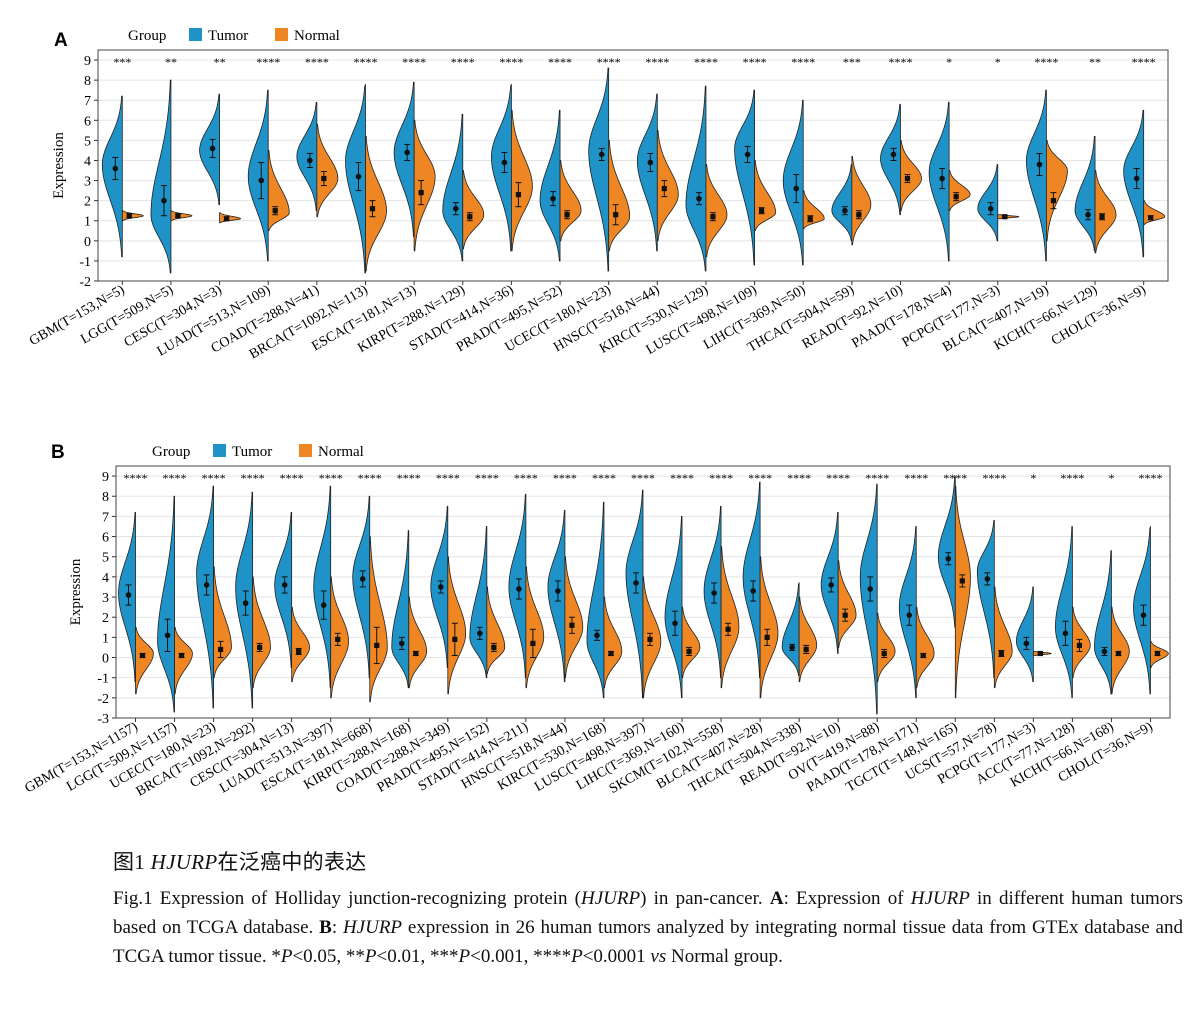 This screenshot has width=1200, height=1030. What do you see at coordinates (103, 679) in the screenshot?
I see `y-tick-label: -1` at bounding box center [103, 679].